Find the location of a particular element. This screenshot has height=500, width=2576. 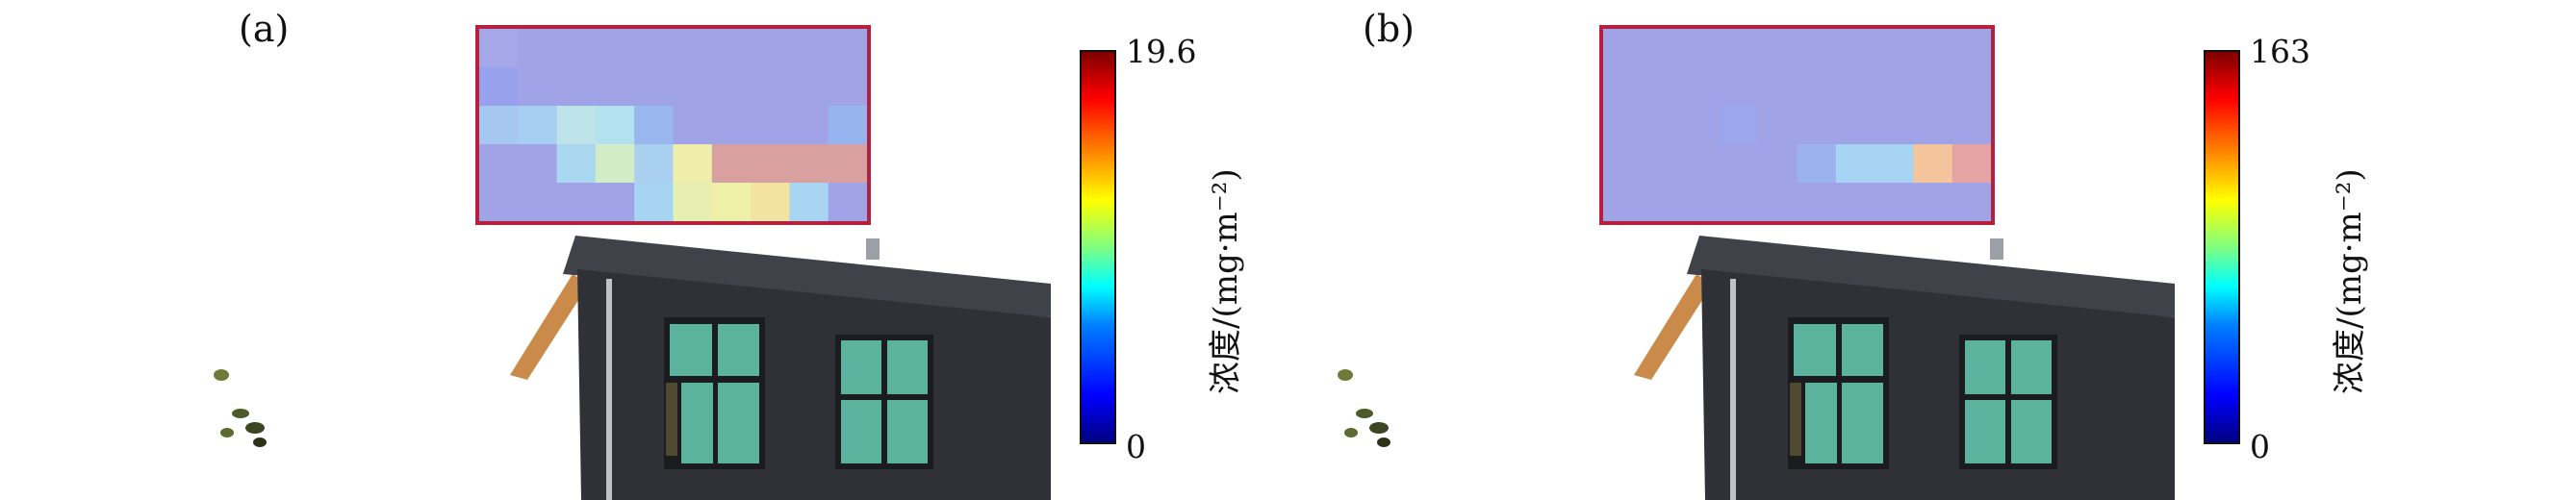

pole is located at coordinates (609, 390).